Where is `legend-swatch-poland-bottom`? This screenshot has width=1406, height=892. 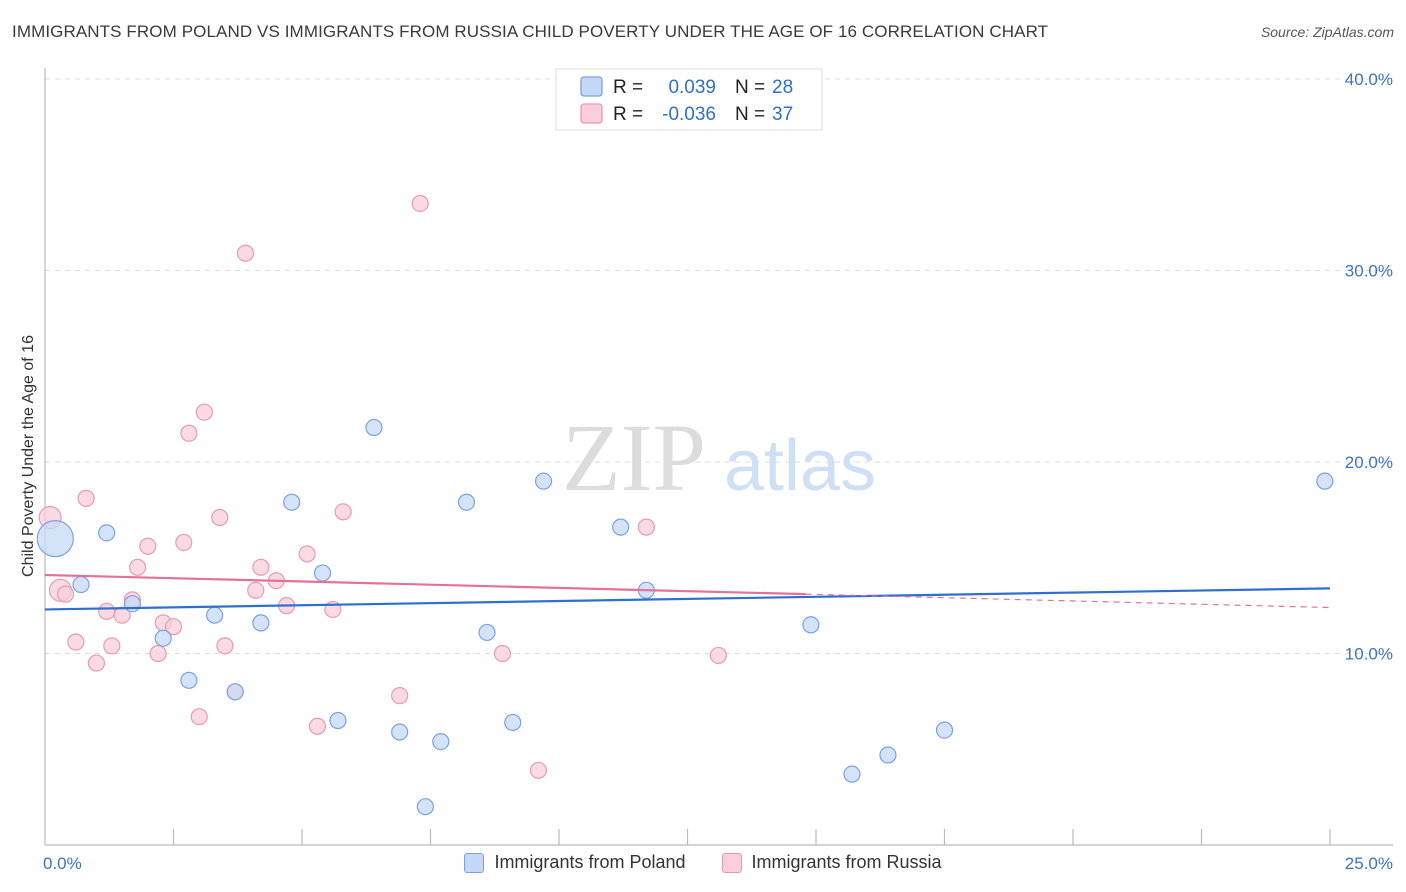
legend-swatch-poland-bottom is located at coordinates (474, 862).